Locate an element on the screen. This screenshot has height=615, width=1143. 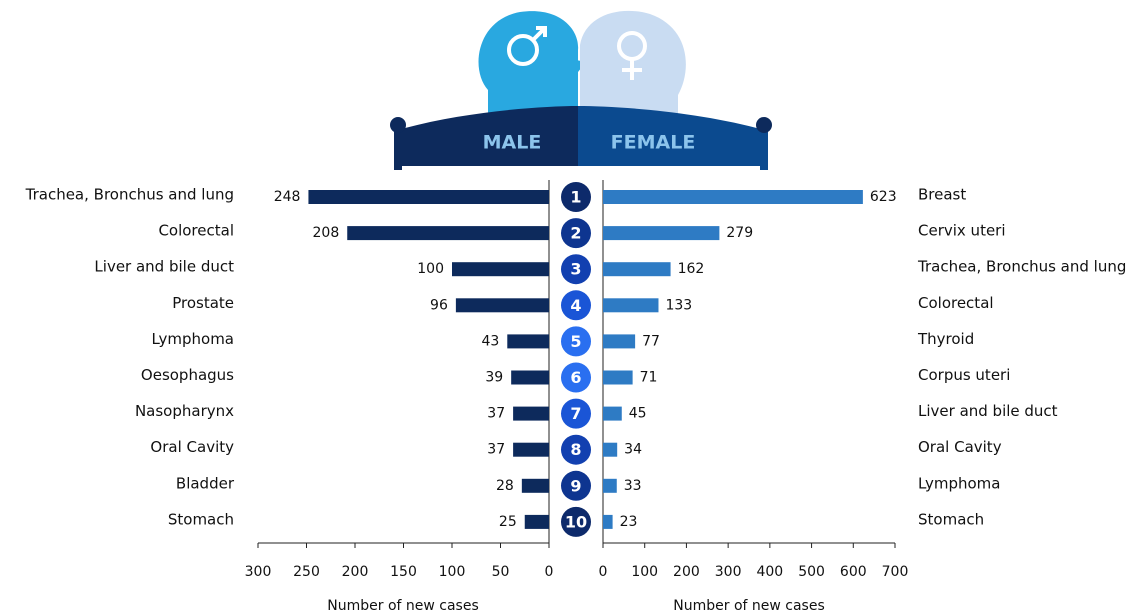
rank-number: 3 is located at coordinates (575, 269).